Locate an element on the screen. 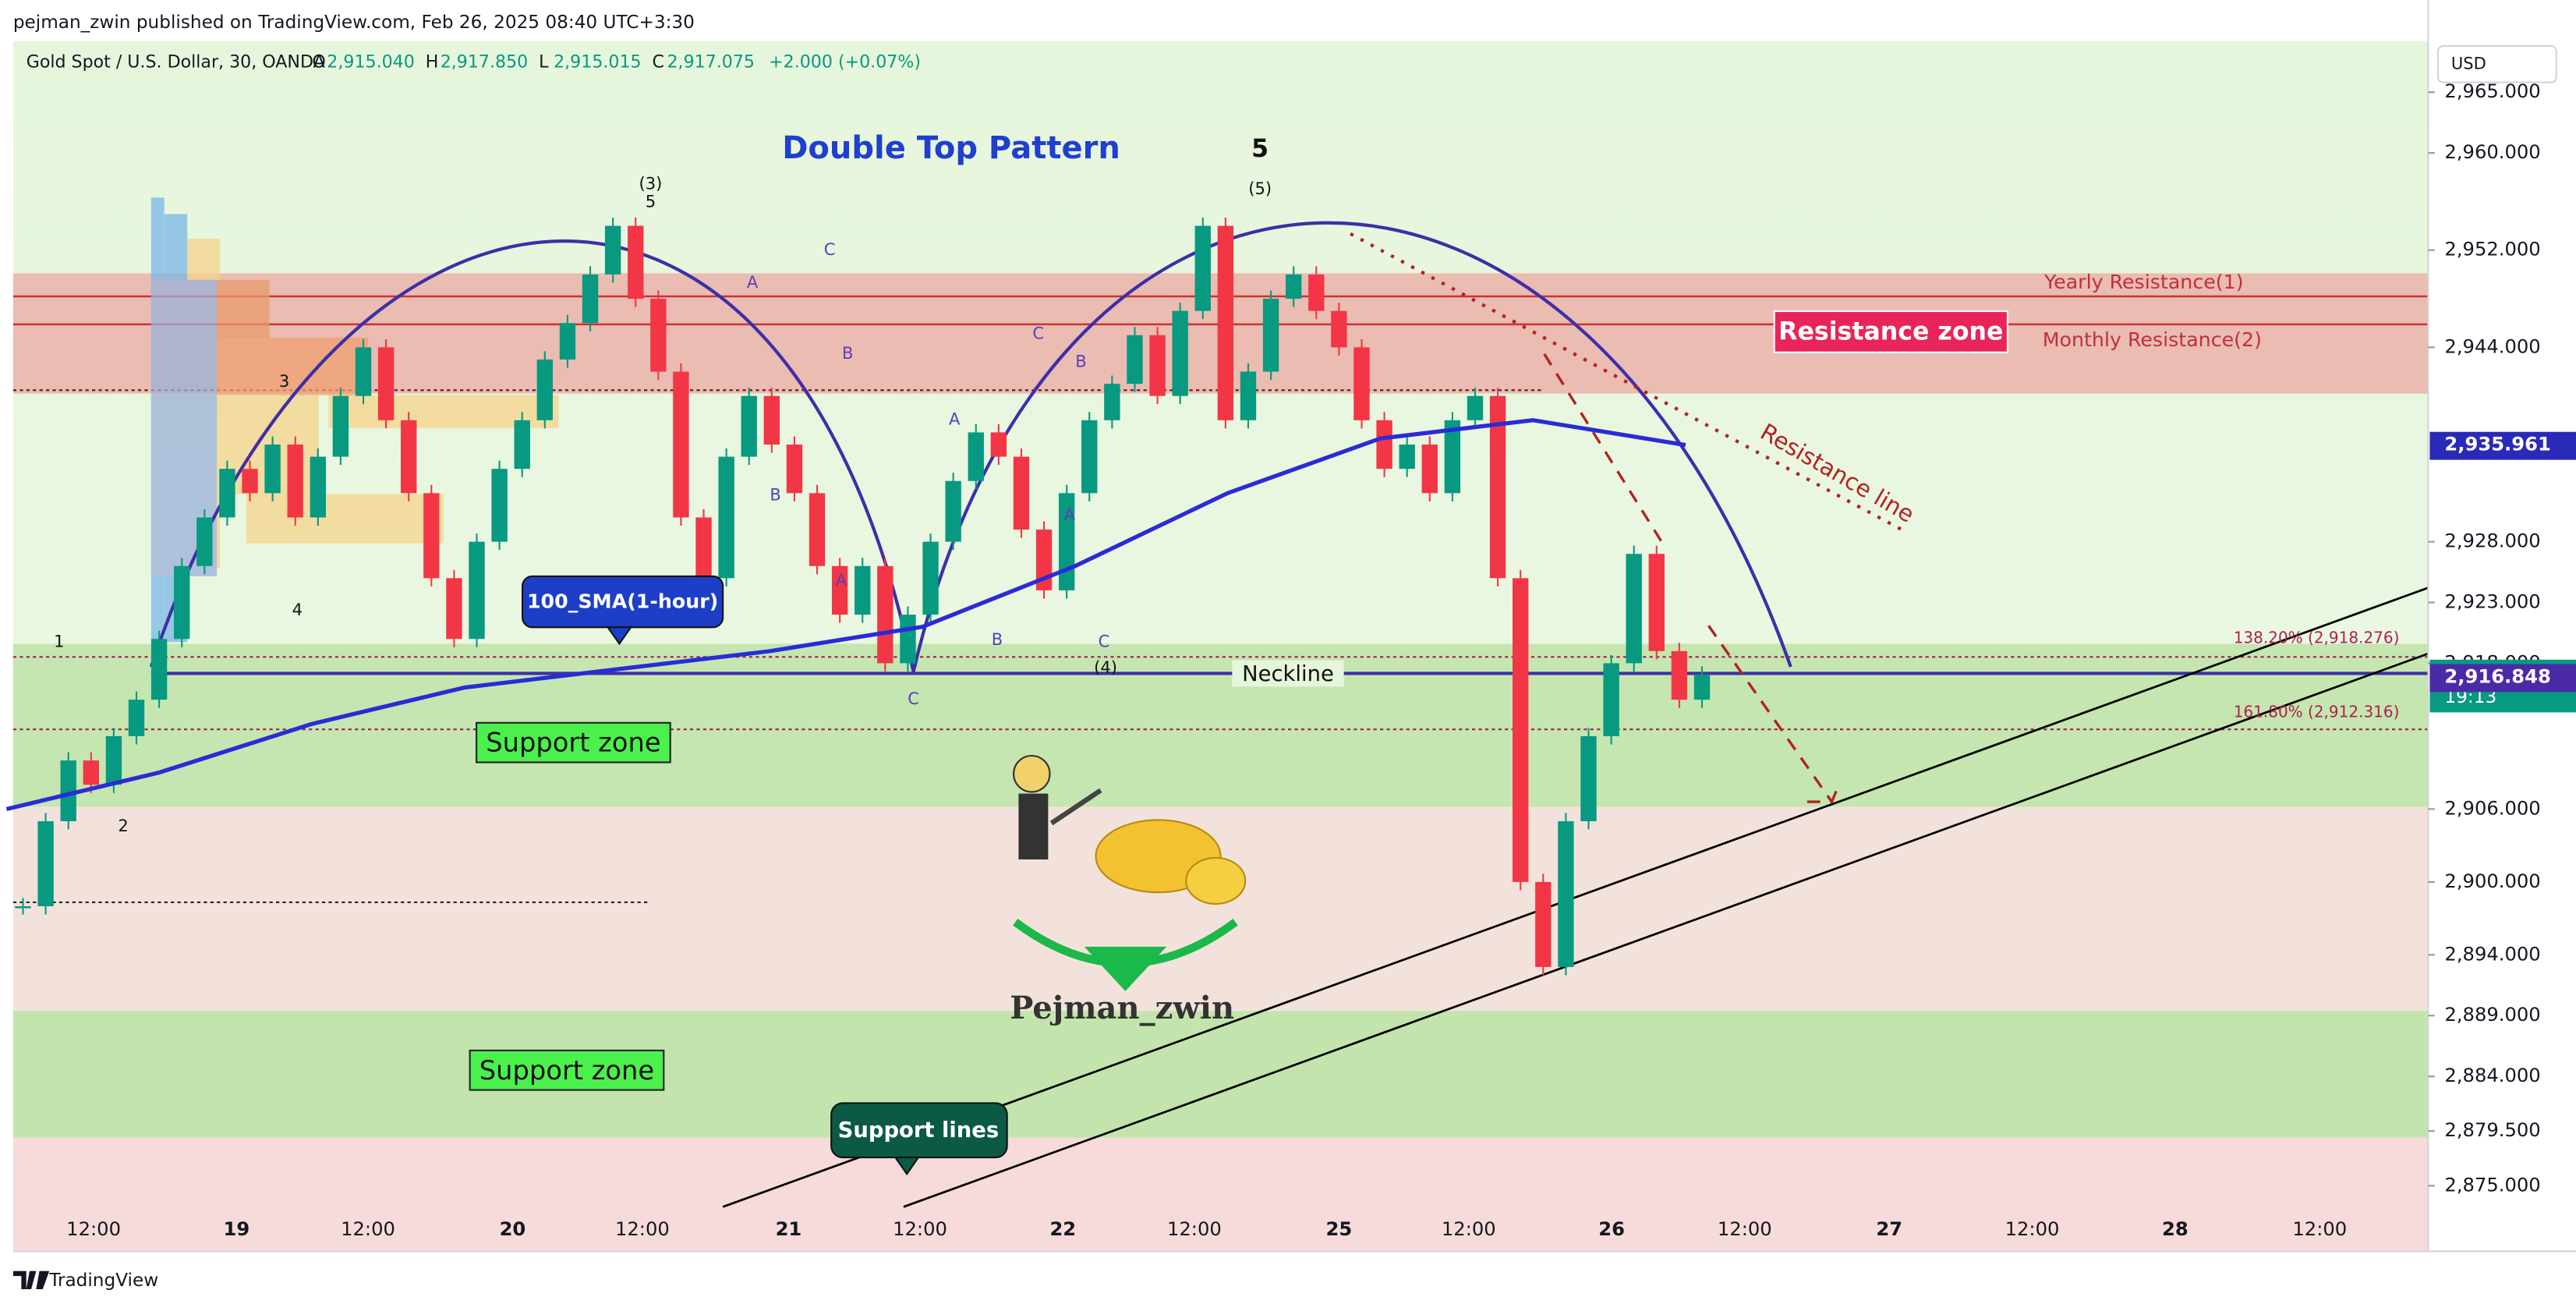 This screenshot has width=2576, height=1304. brand-logo is located at coordinates (31, 1279).